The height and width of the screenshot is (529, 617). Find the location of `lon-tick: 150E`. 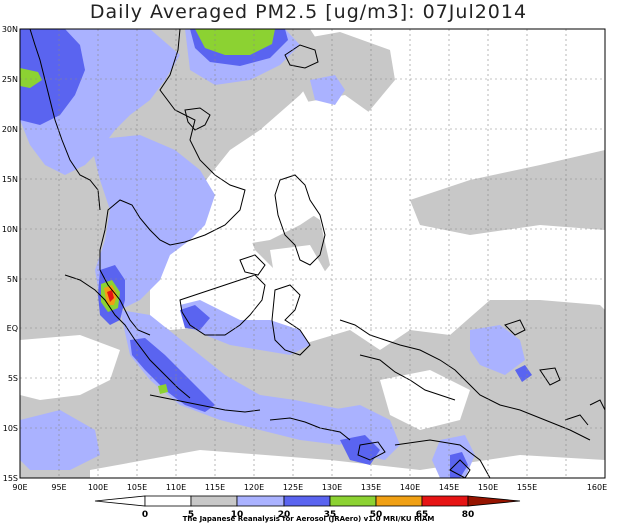

lon-tick: 150E is located at coordinates (488, 487).